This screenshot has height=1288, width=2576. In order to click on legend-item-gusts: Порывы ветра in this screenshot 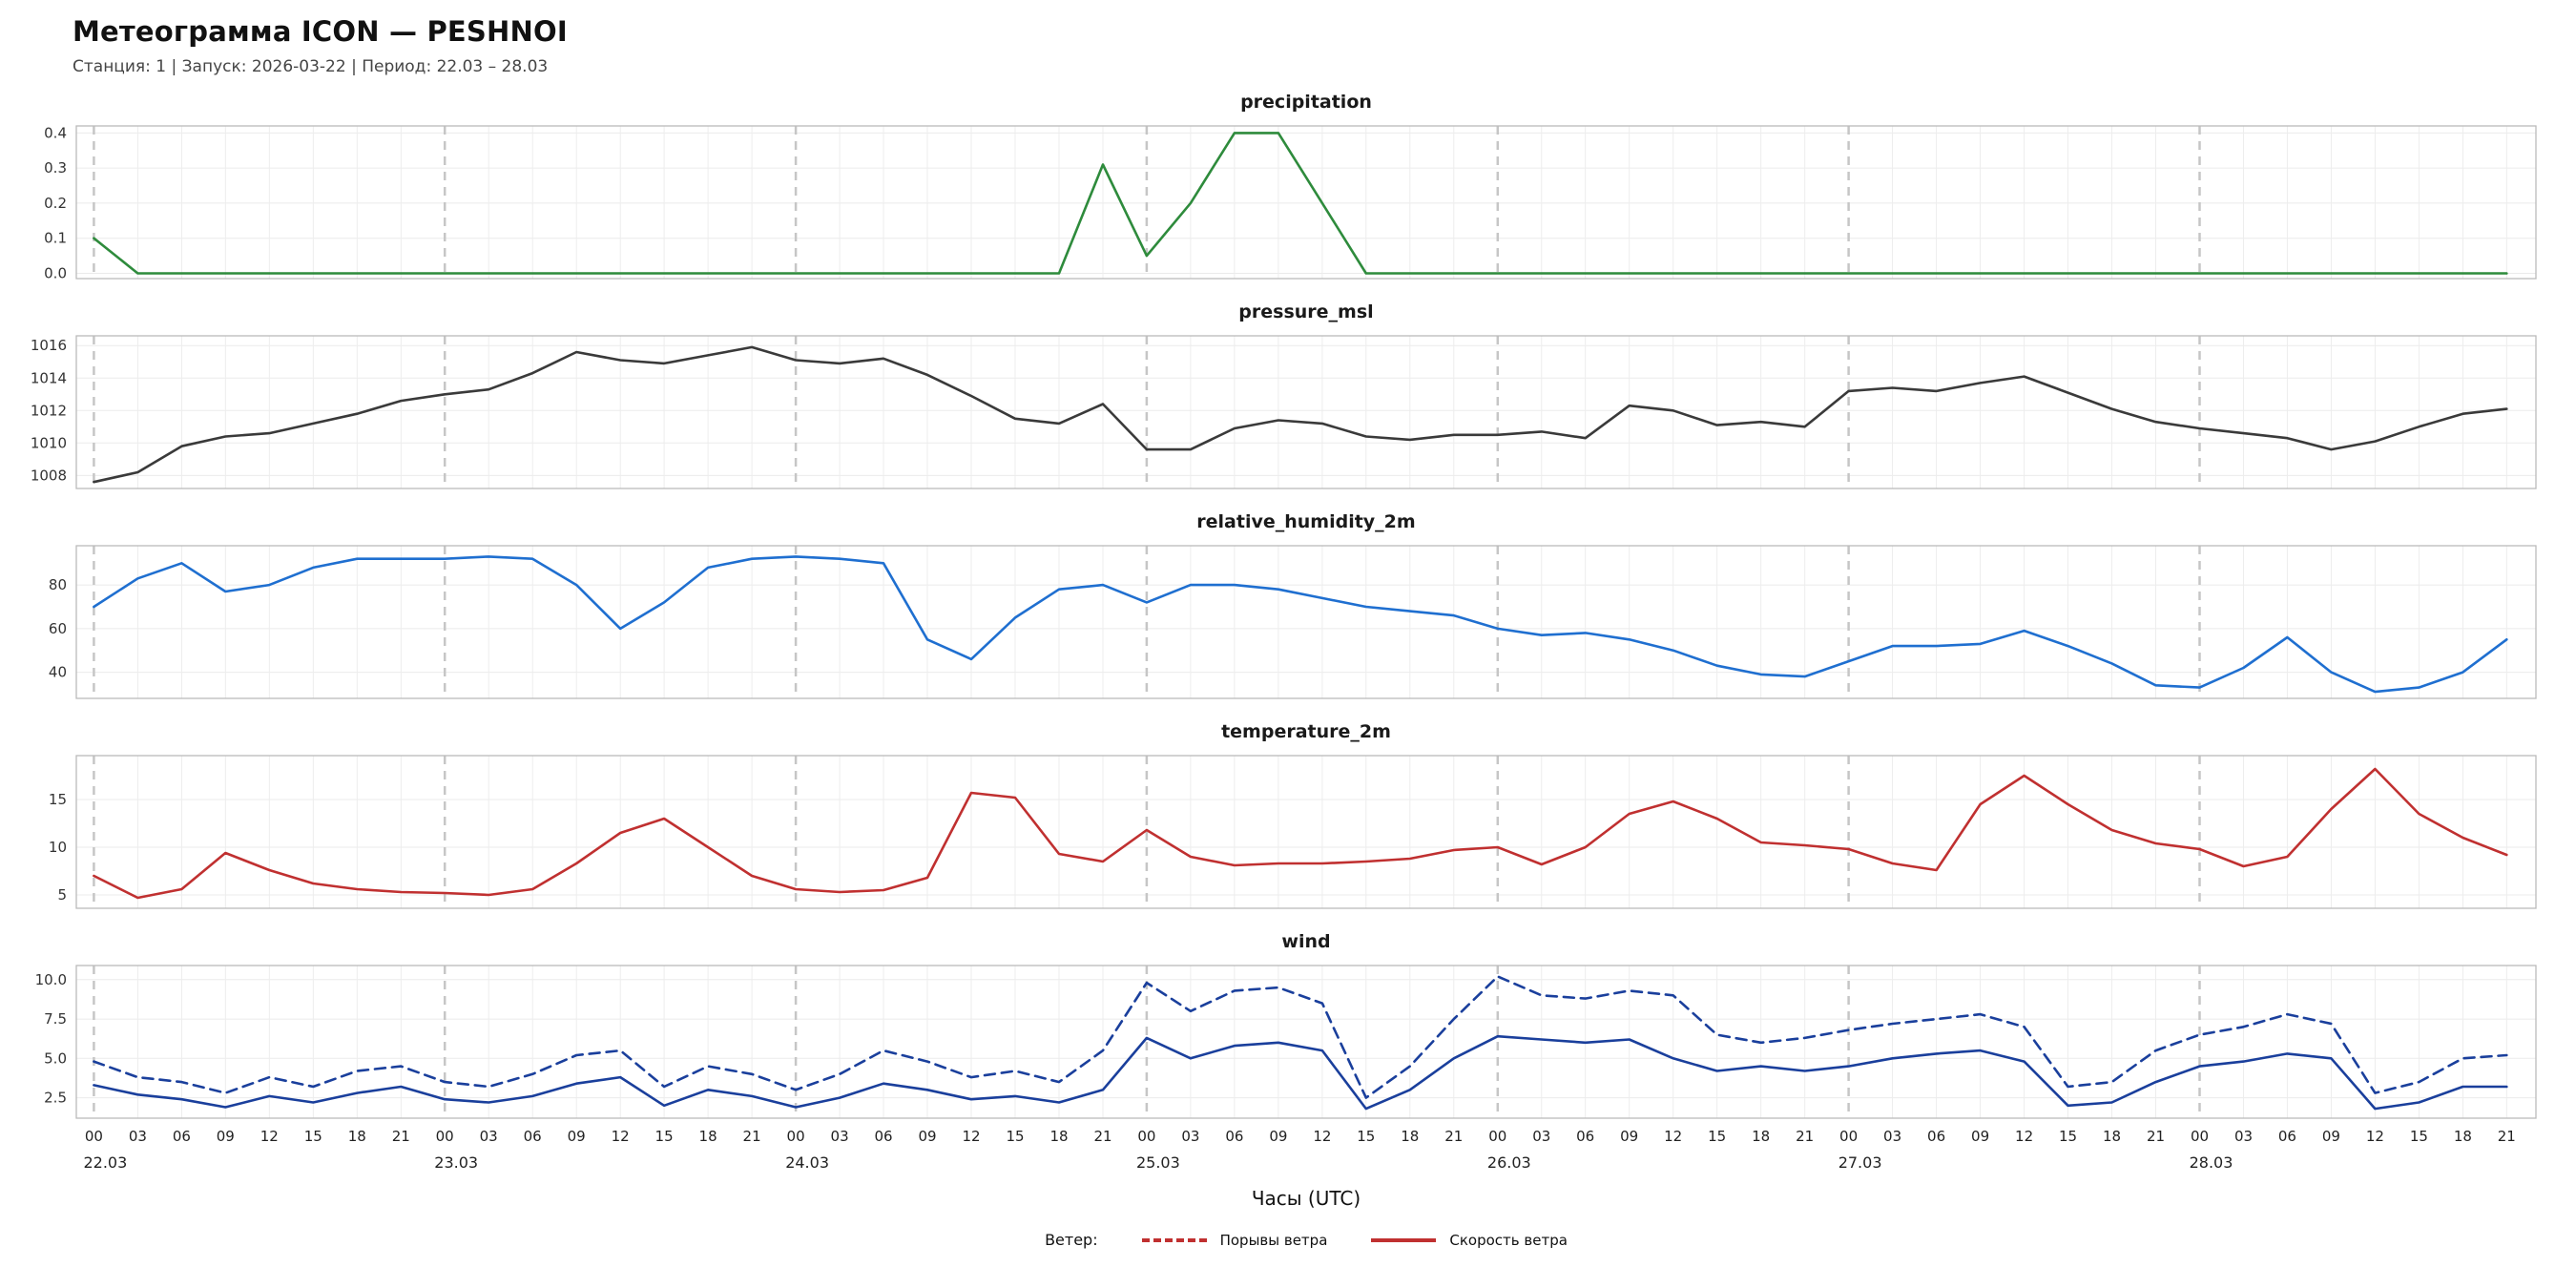, I will do `click(1234, 1240)`.